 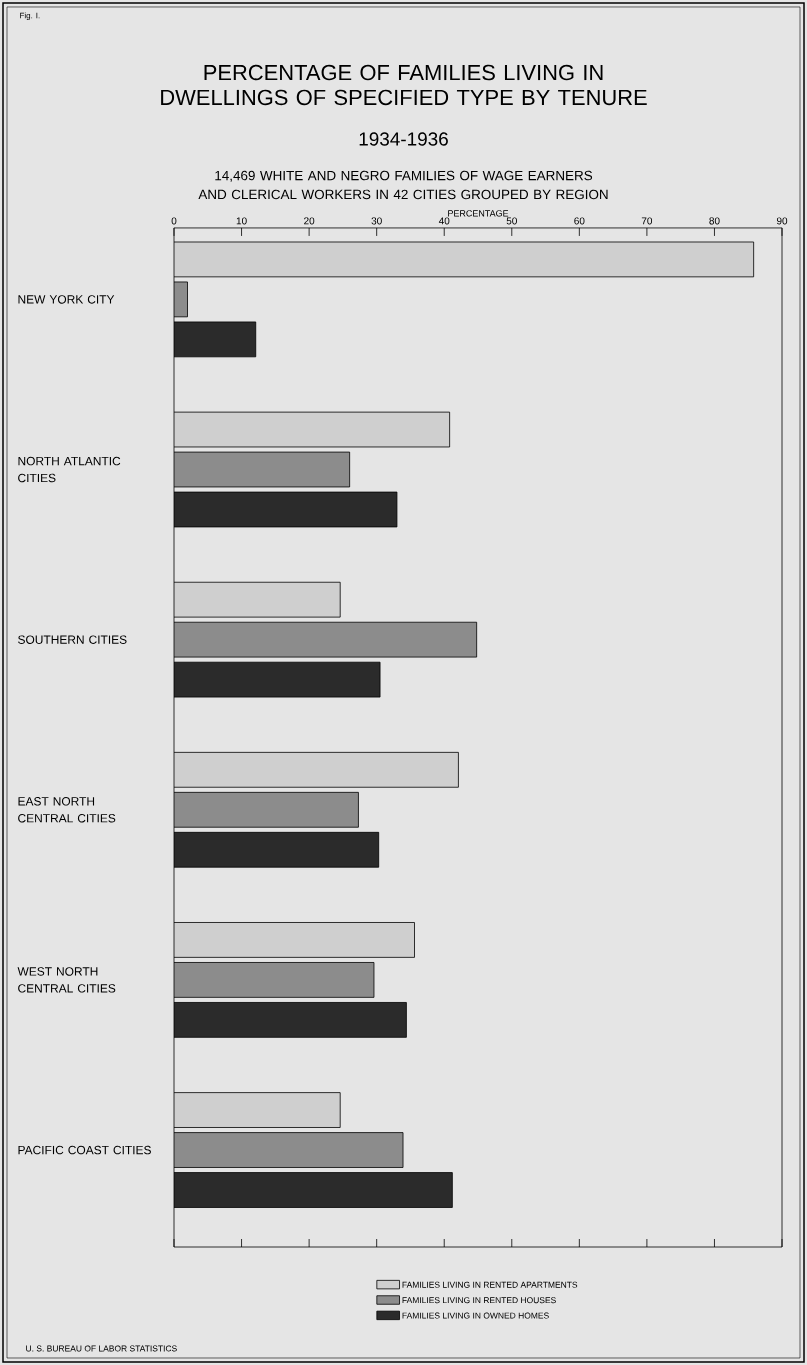 What do you see at coordinates (66, 980) in the screenshot?
I see `y-tick-label: WEST NORTH CENTRAL CITIES` at bounding box center [66, 980].